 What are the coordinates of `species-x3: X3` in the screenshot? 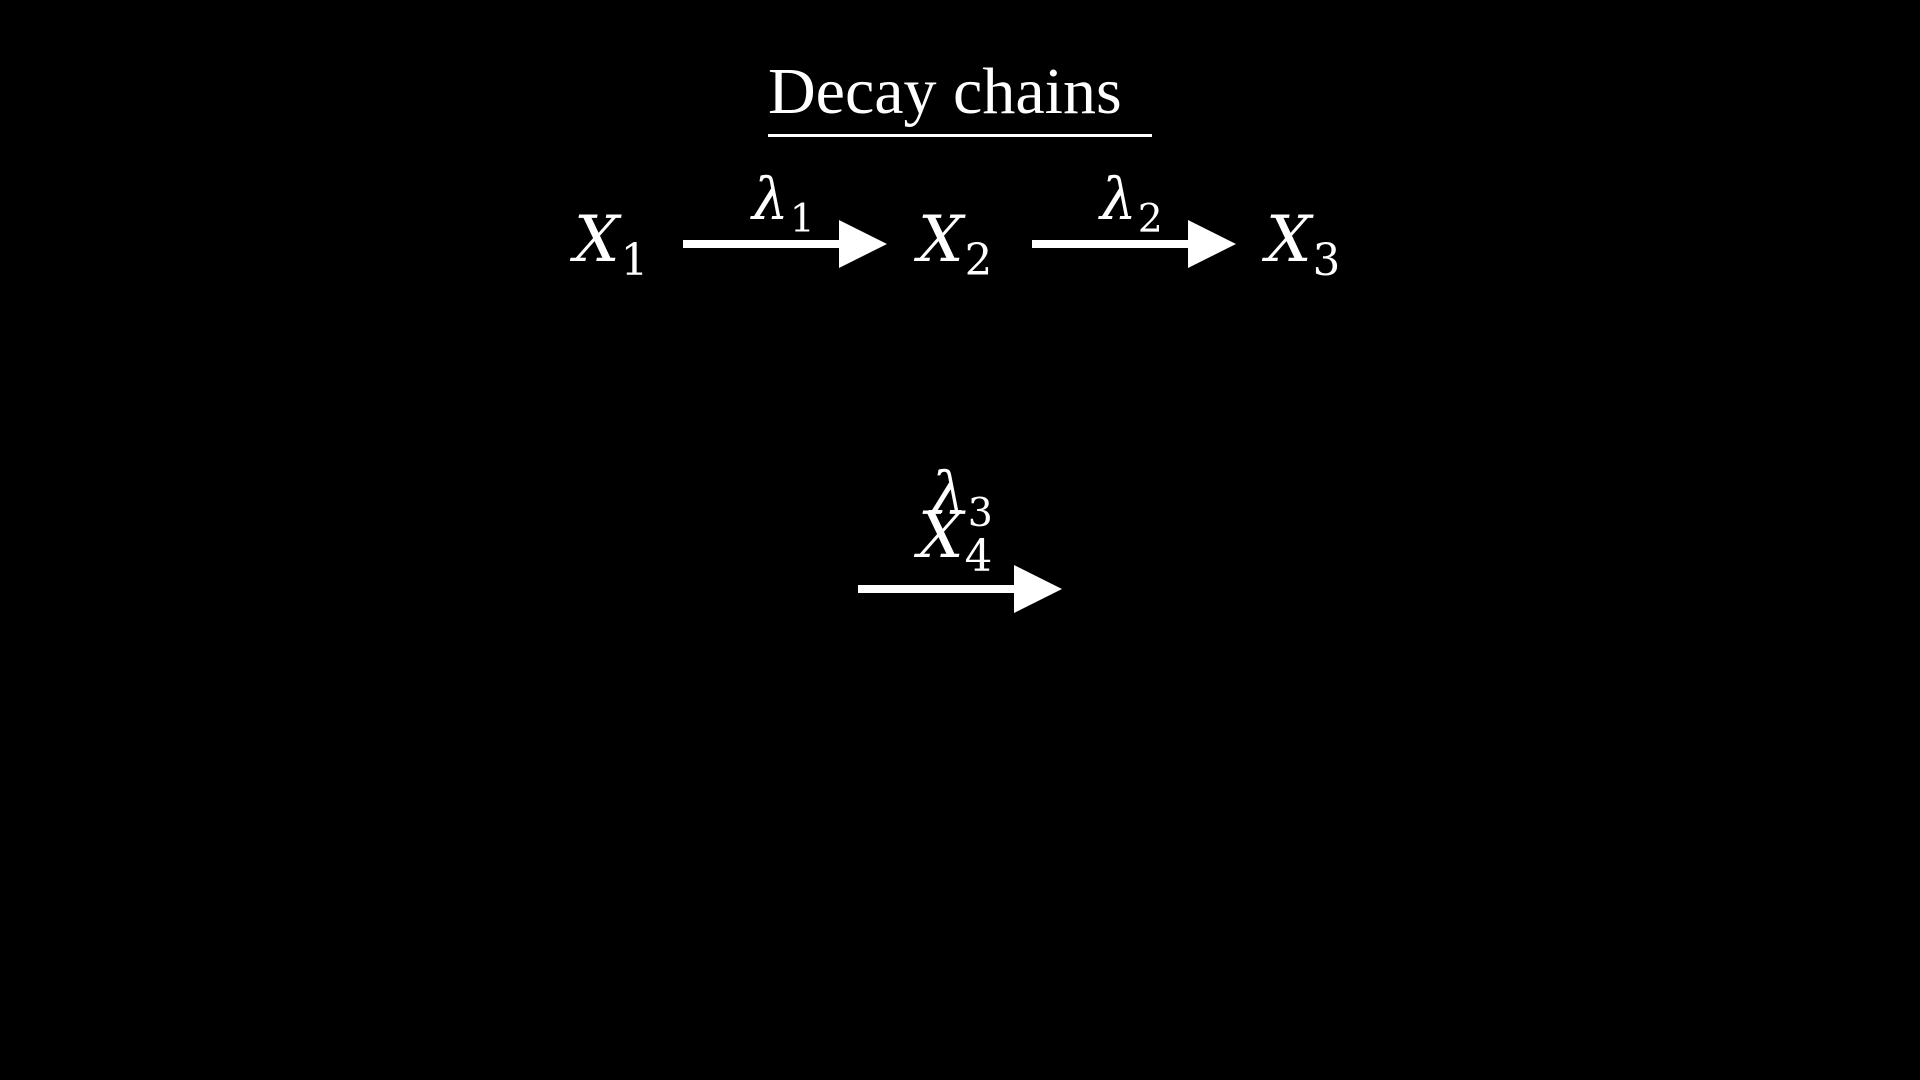 It's located at (1303, 244).